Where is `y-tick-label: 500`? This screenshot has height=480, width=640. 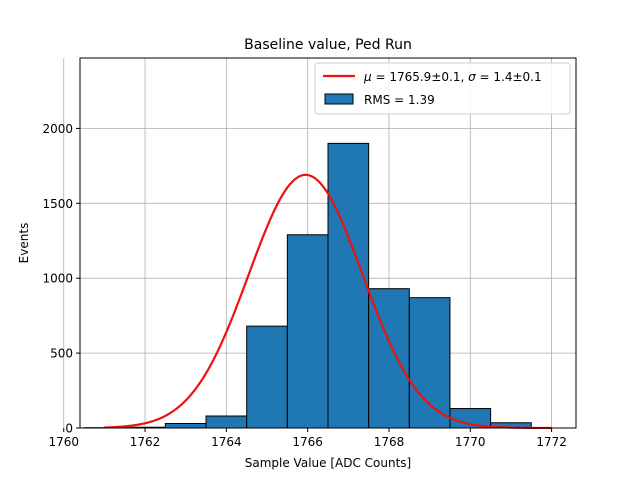
y-tick-label: 500 is located at coordinates (61, 354).